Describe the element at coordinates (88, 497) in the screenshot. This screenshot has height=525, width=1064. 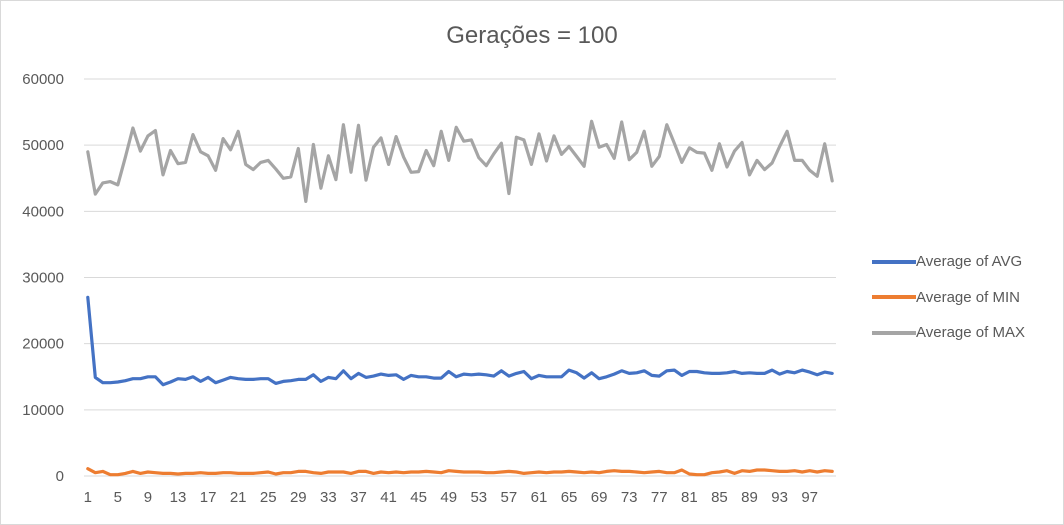
I see `x-tick-label: 1` at that location.